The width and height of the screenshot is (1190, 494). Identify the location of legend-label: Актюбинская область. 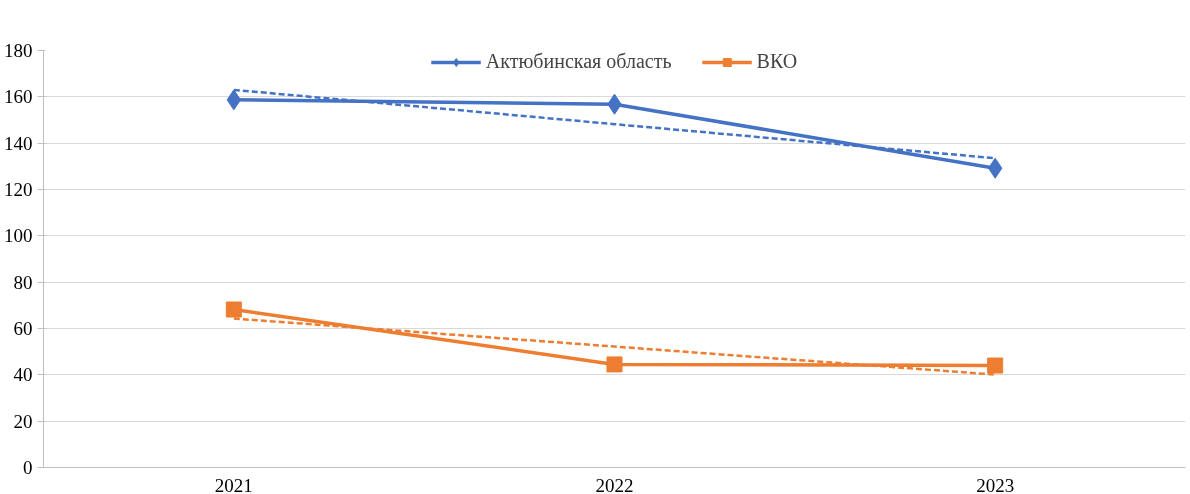
(578, 61).